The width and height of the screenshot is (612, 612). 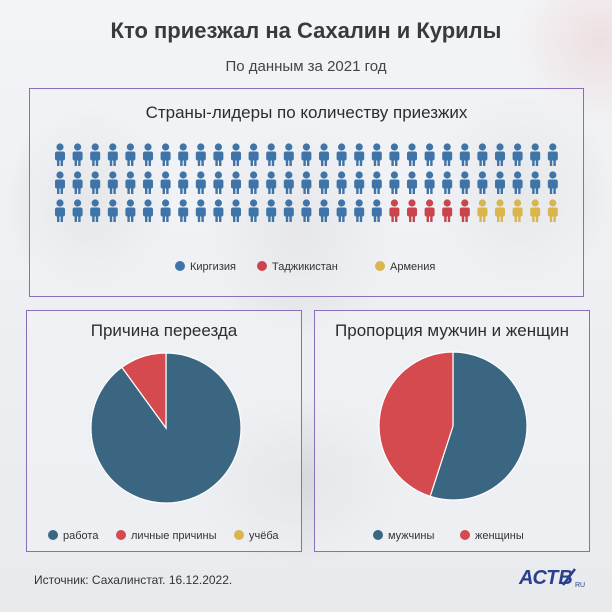 I want to click on logo-slash, so click(x=569, y=577).